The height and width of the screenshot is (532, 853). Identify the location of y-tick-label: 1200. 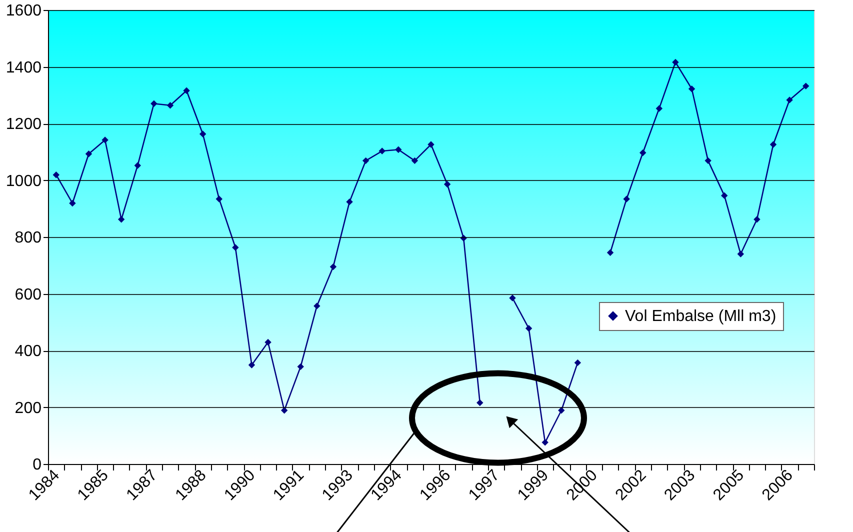
(24, 124).